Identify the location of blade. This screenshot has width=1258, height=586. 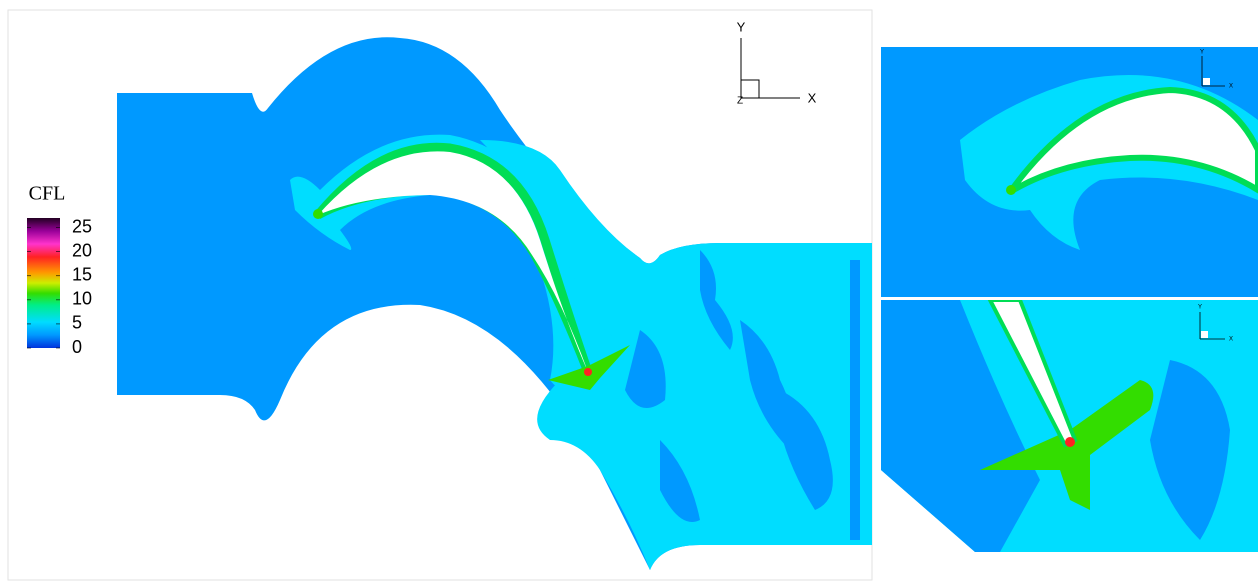
(453, 261).